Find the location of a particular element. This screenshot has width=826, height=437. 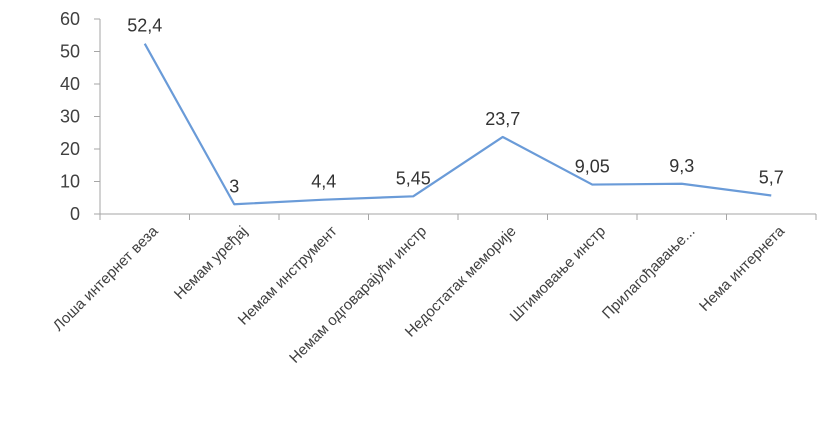

category-label: Немам уређај is located at coordinates (211, 263).